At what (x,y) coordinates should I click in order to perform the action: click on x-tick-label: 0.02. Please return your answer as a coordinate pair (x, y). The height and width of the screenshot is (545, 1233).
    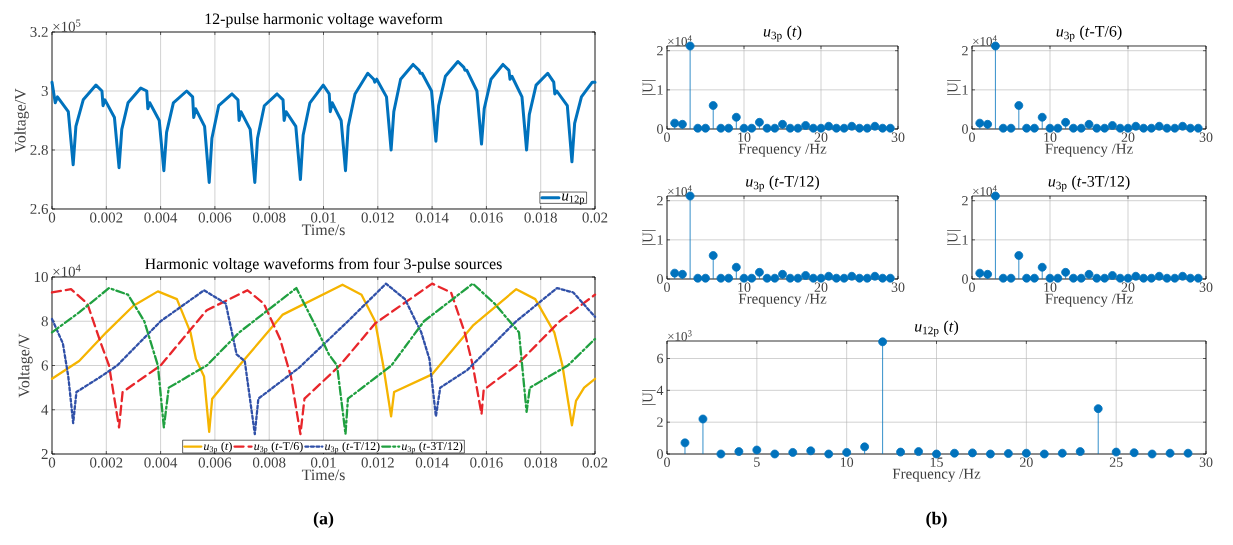
    Looking at the image, I should click on (595, 462).